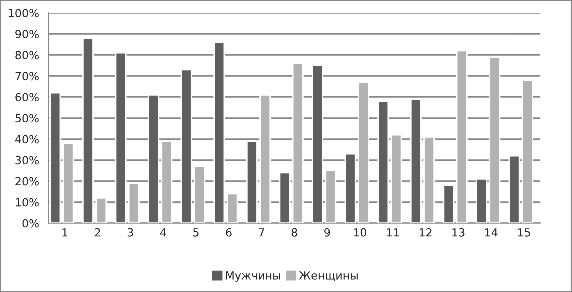 The image size is (572, 292). I want to click on x-tick-label: 3, so click(131, 232).